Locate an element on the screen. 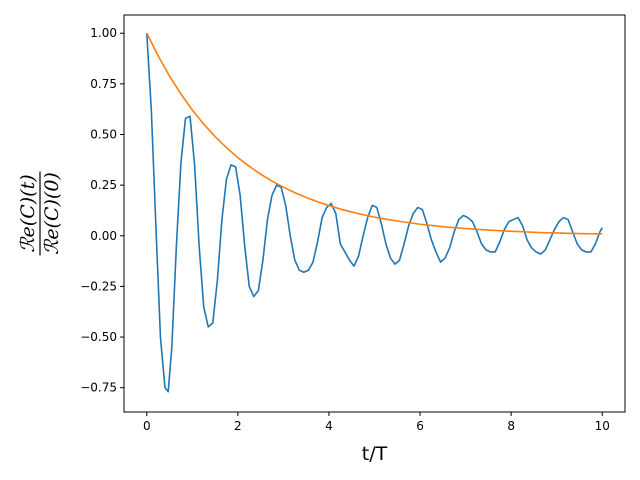 The width and height of the screenshot is (640, 480). y-tick-label: −0.75 is located at coordinates (98, 388).